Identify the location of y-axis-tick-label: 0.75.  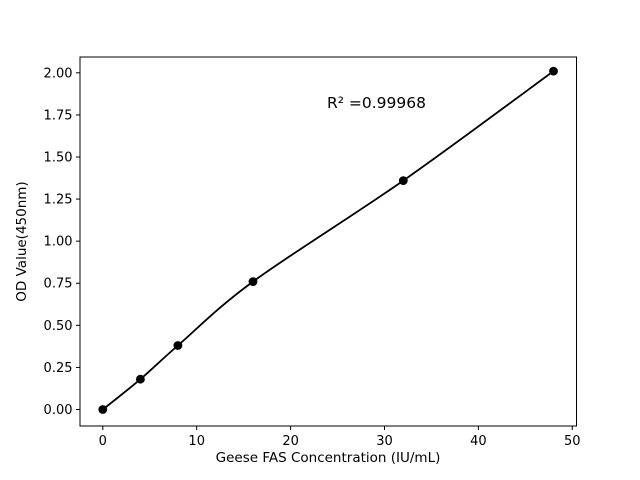
(58, 284).